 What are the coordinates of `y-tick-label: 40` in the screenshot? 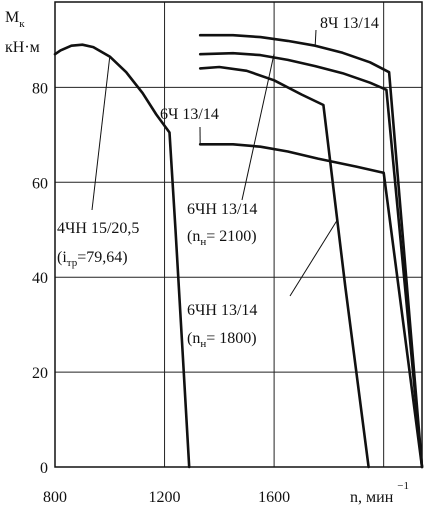 It's located at (40, 278).